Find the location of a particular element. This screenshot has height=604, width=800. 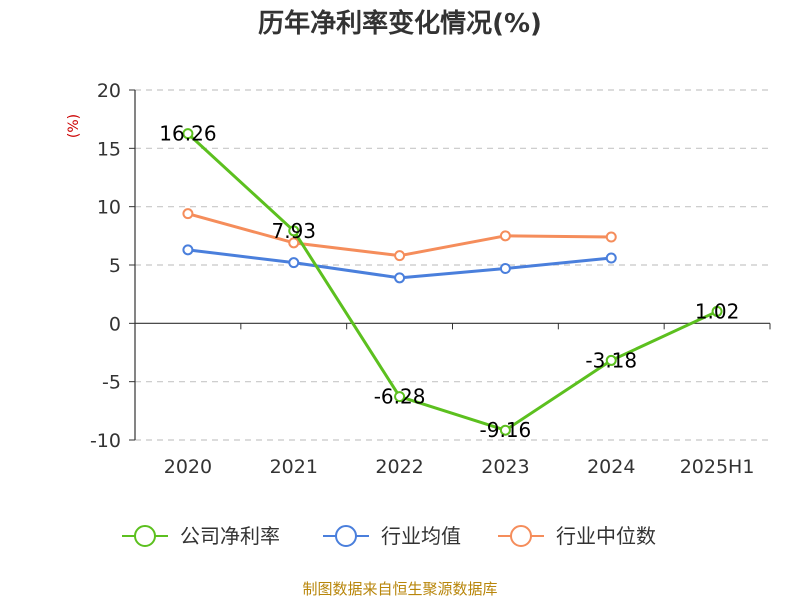

data-label: 7.93 is located at coordinates (293, 231).